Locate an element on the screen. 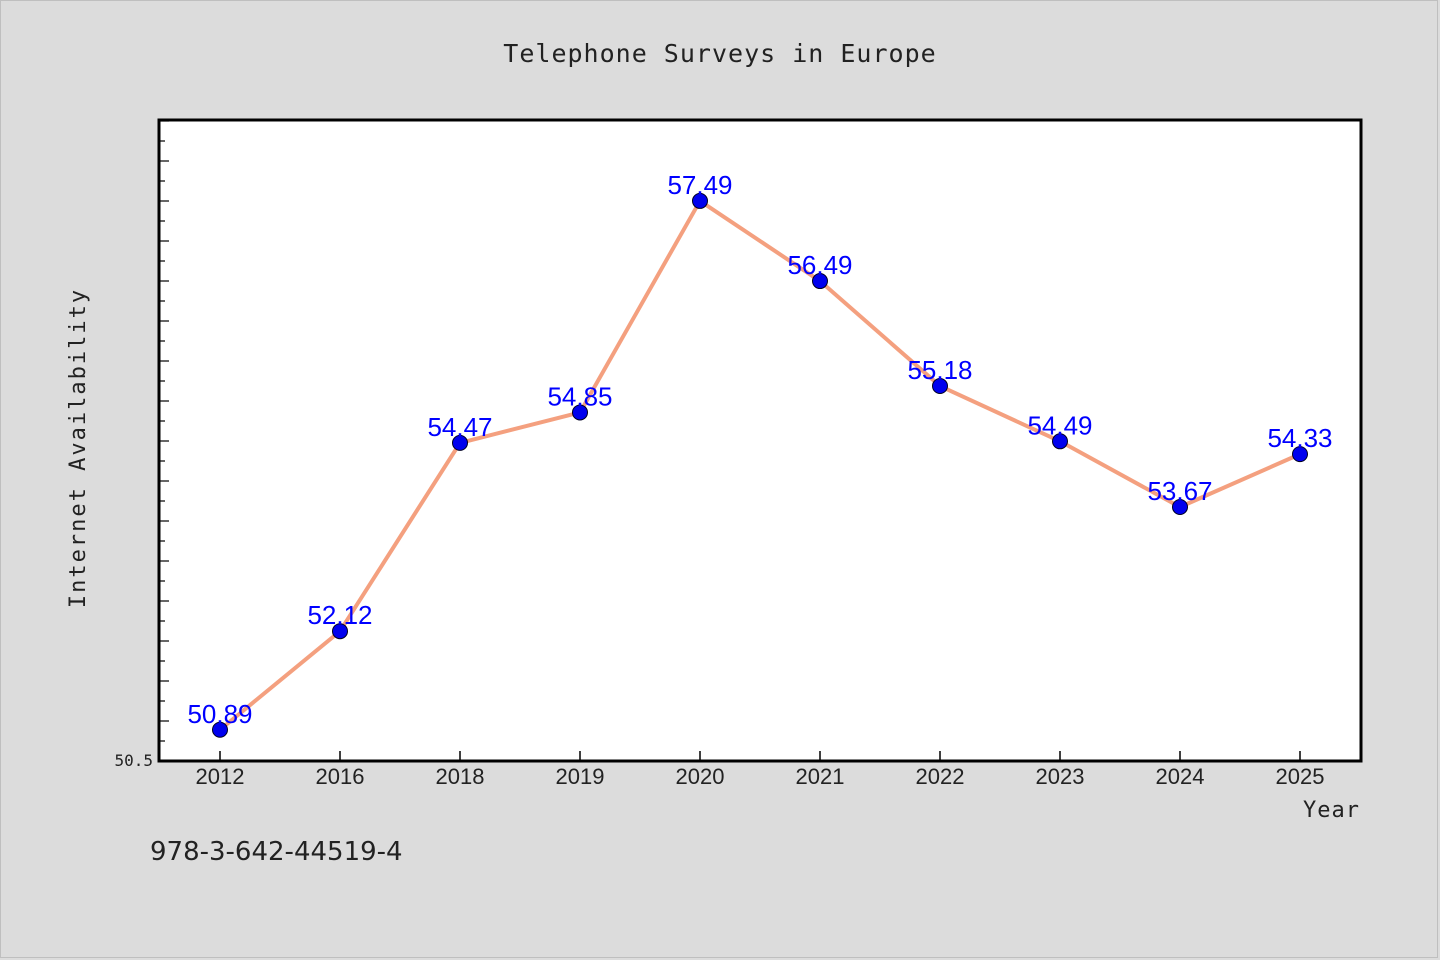 The width and height of the screenshot is (1440, 960). x-axis-label: Year is located at coordinates (1331, 810).